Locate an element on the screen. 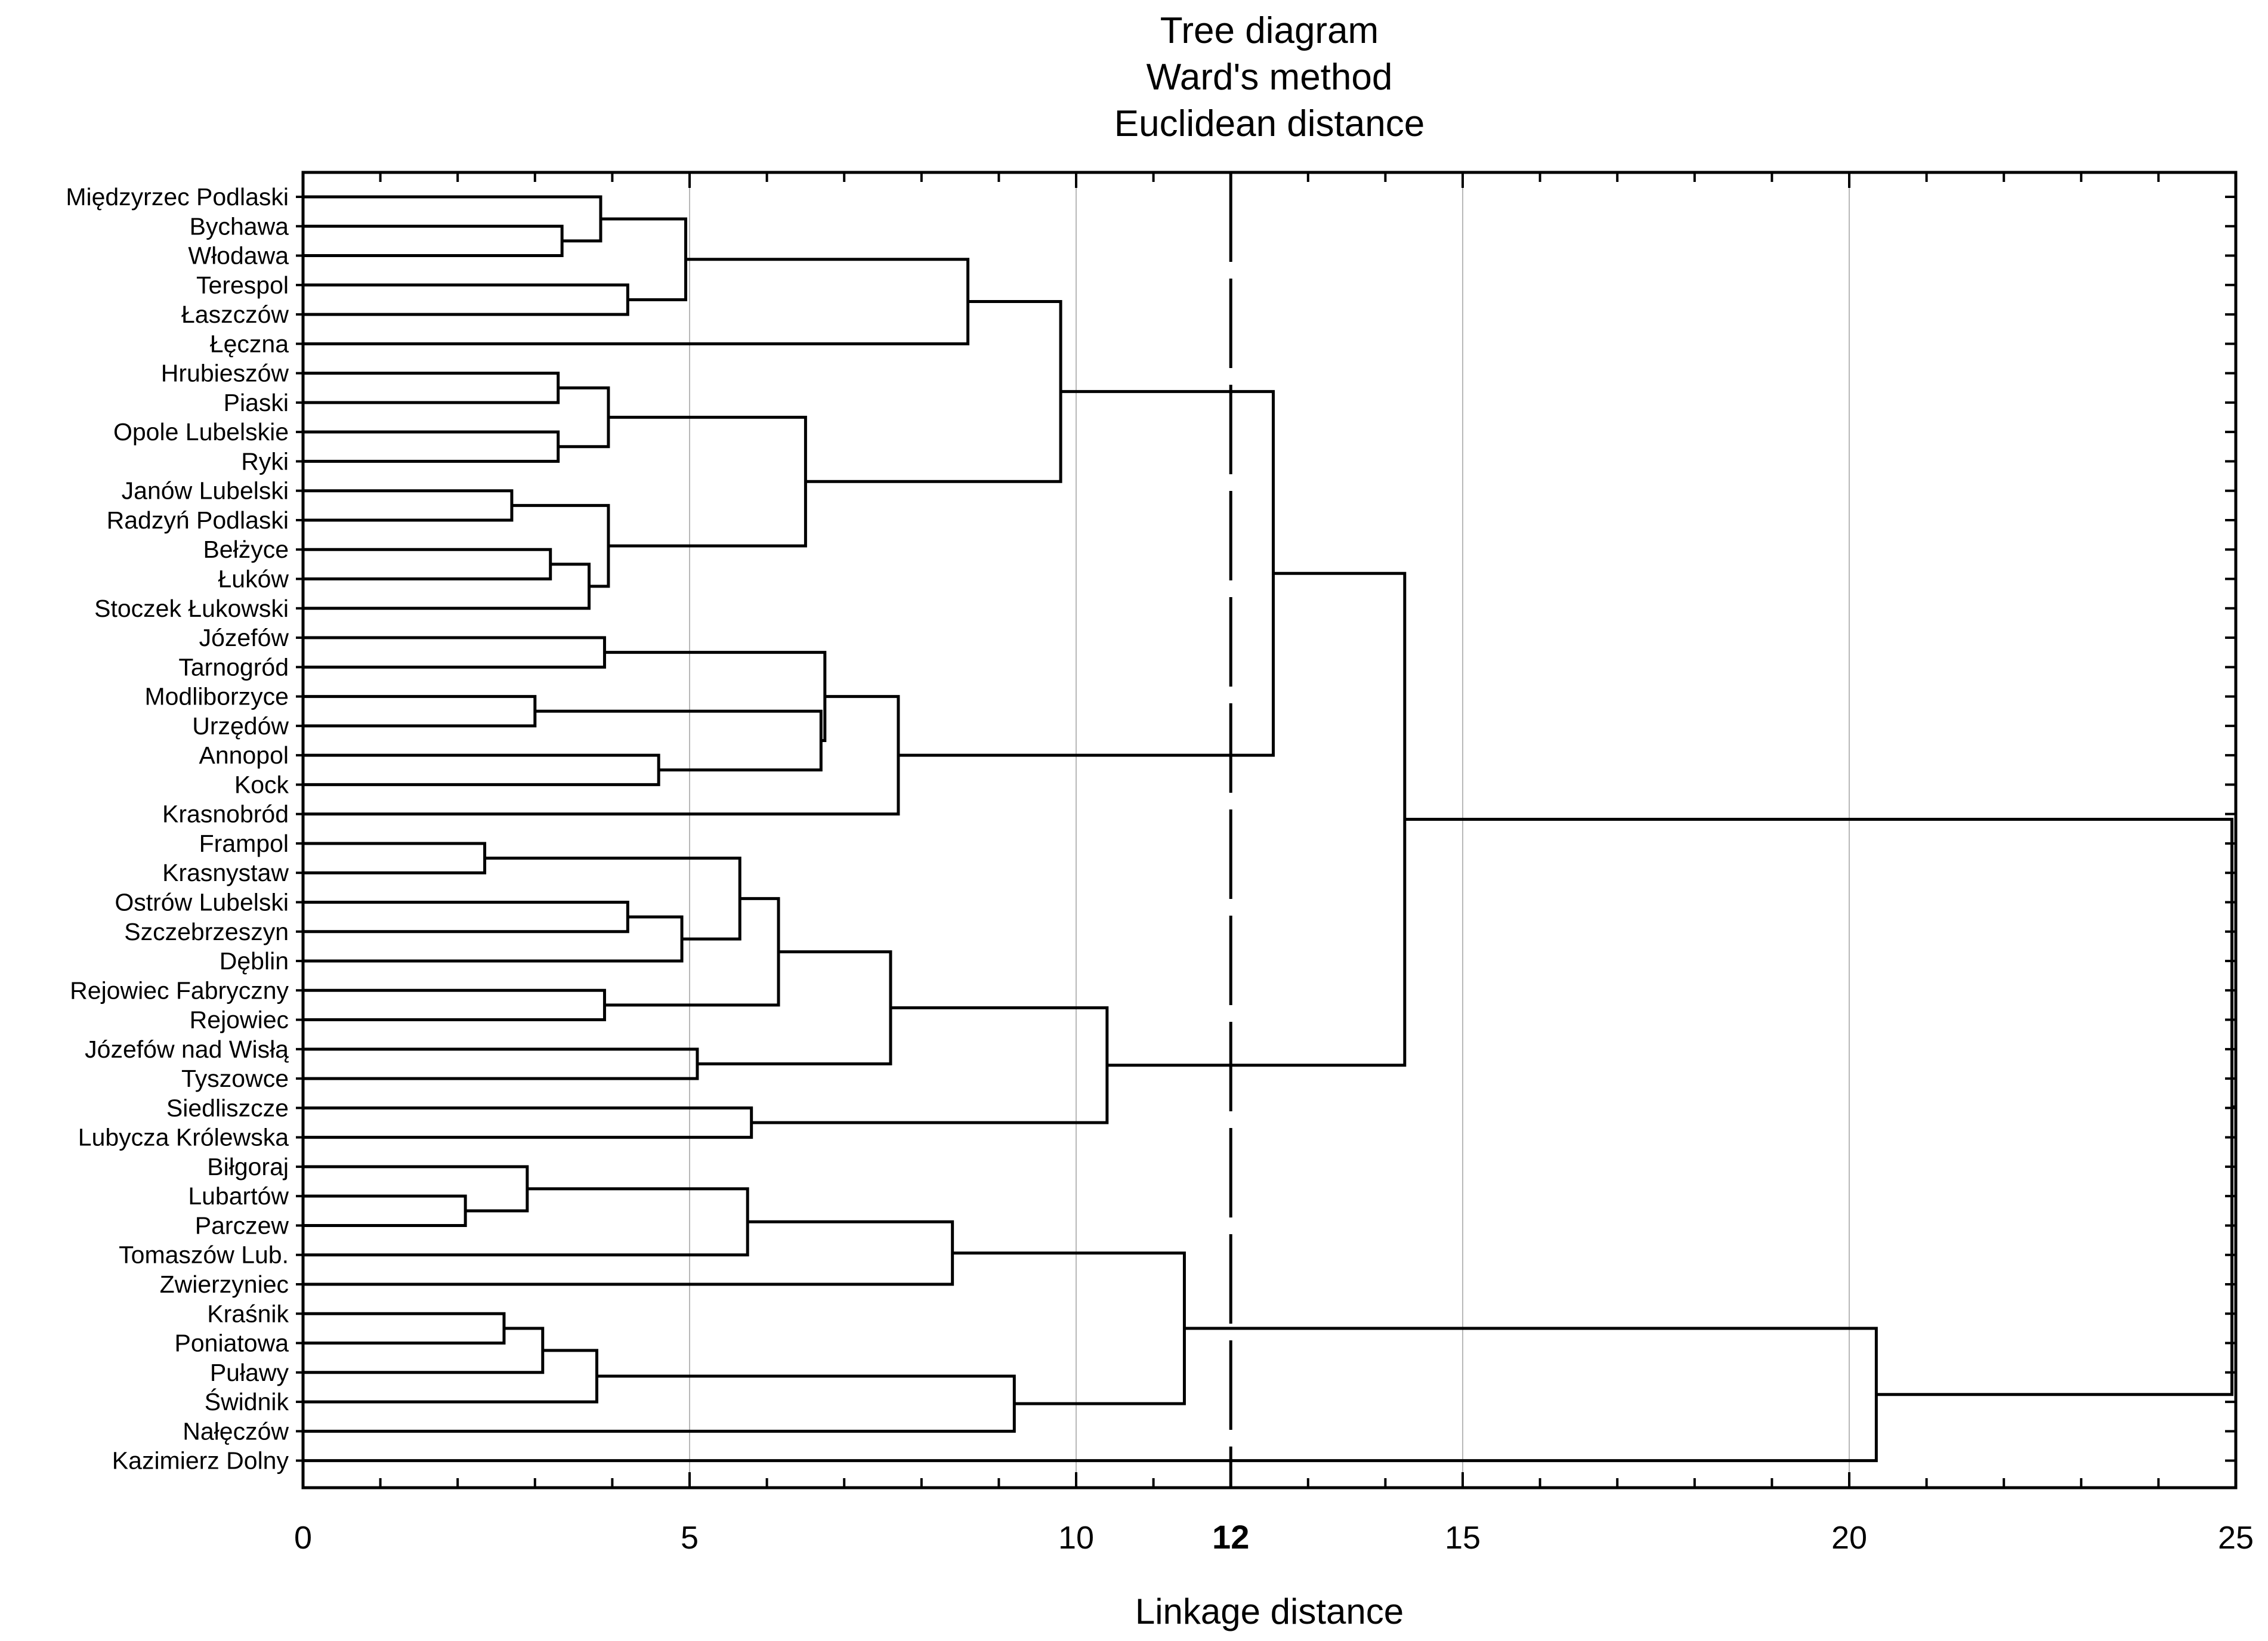 The image size is (2268, 1641). leaf-label-2: Włodawa is located at coordinates (238, 256).